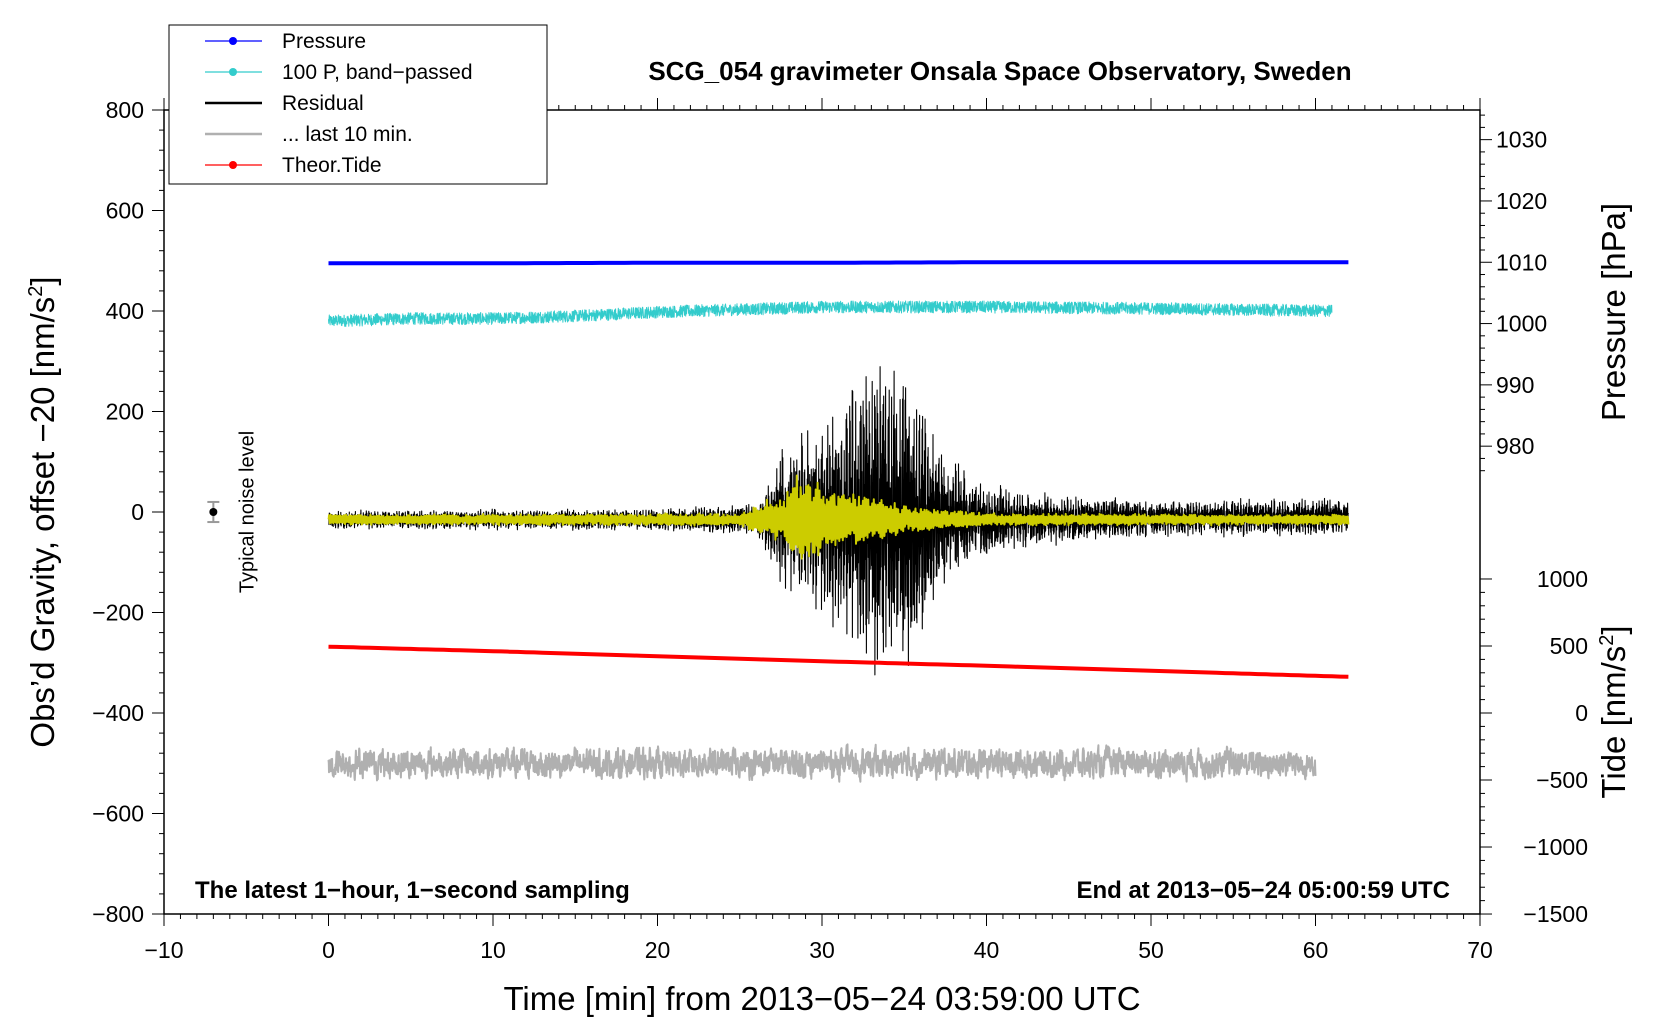  What do you see at coordinates (377, 72) in the screenshot?
I see `legend-label: 100 P, band−passed` at bounding box center [377, 72].